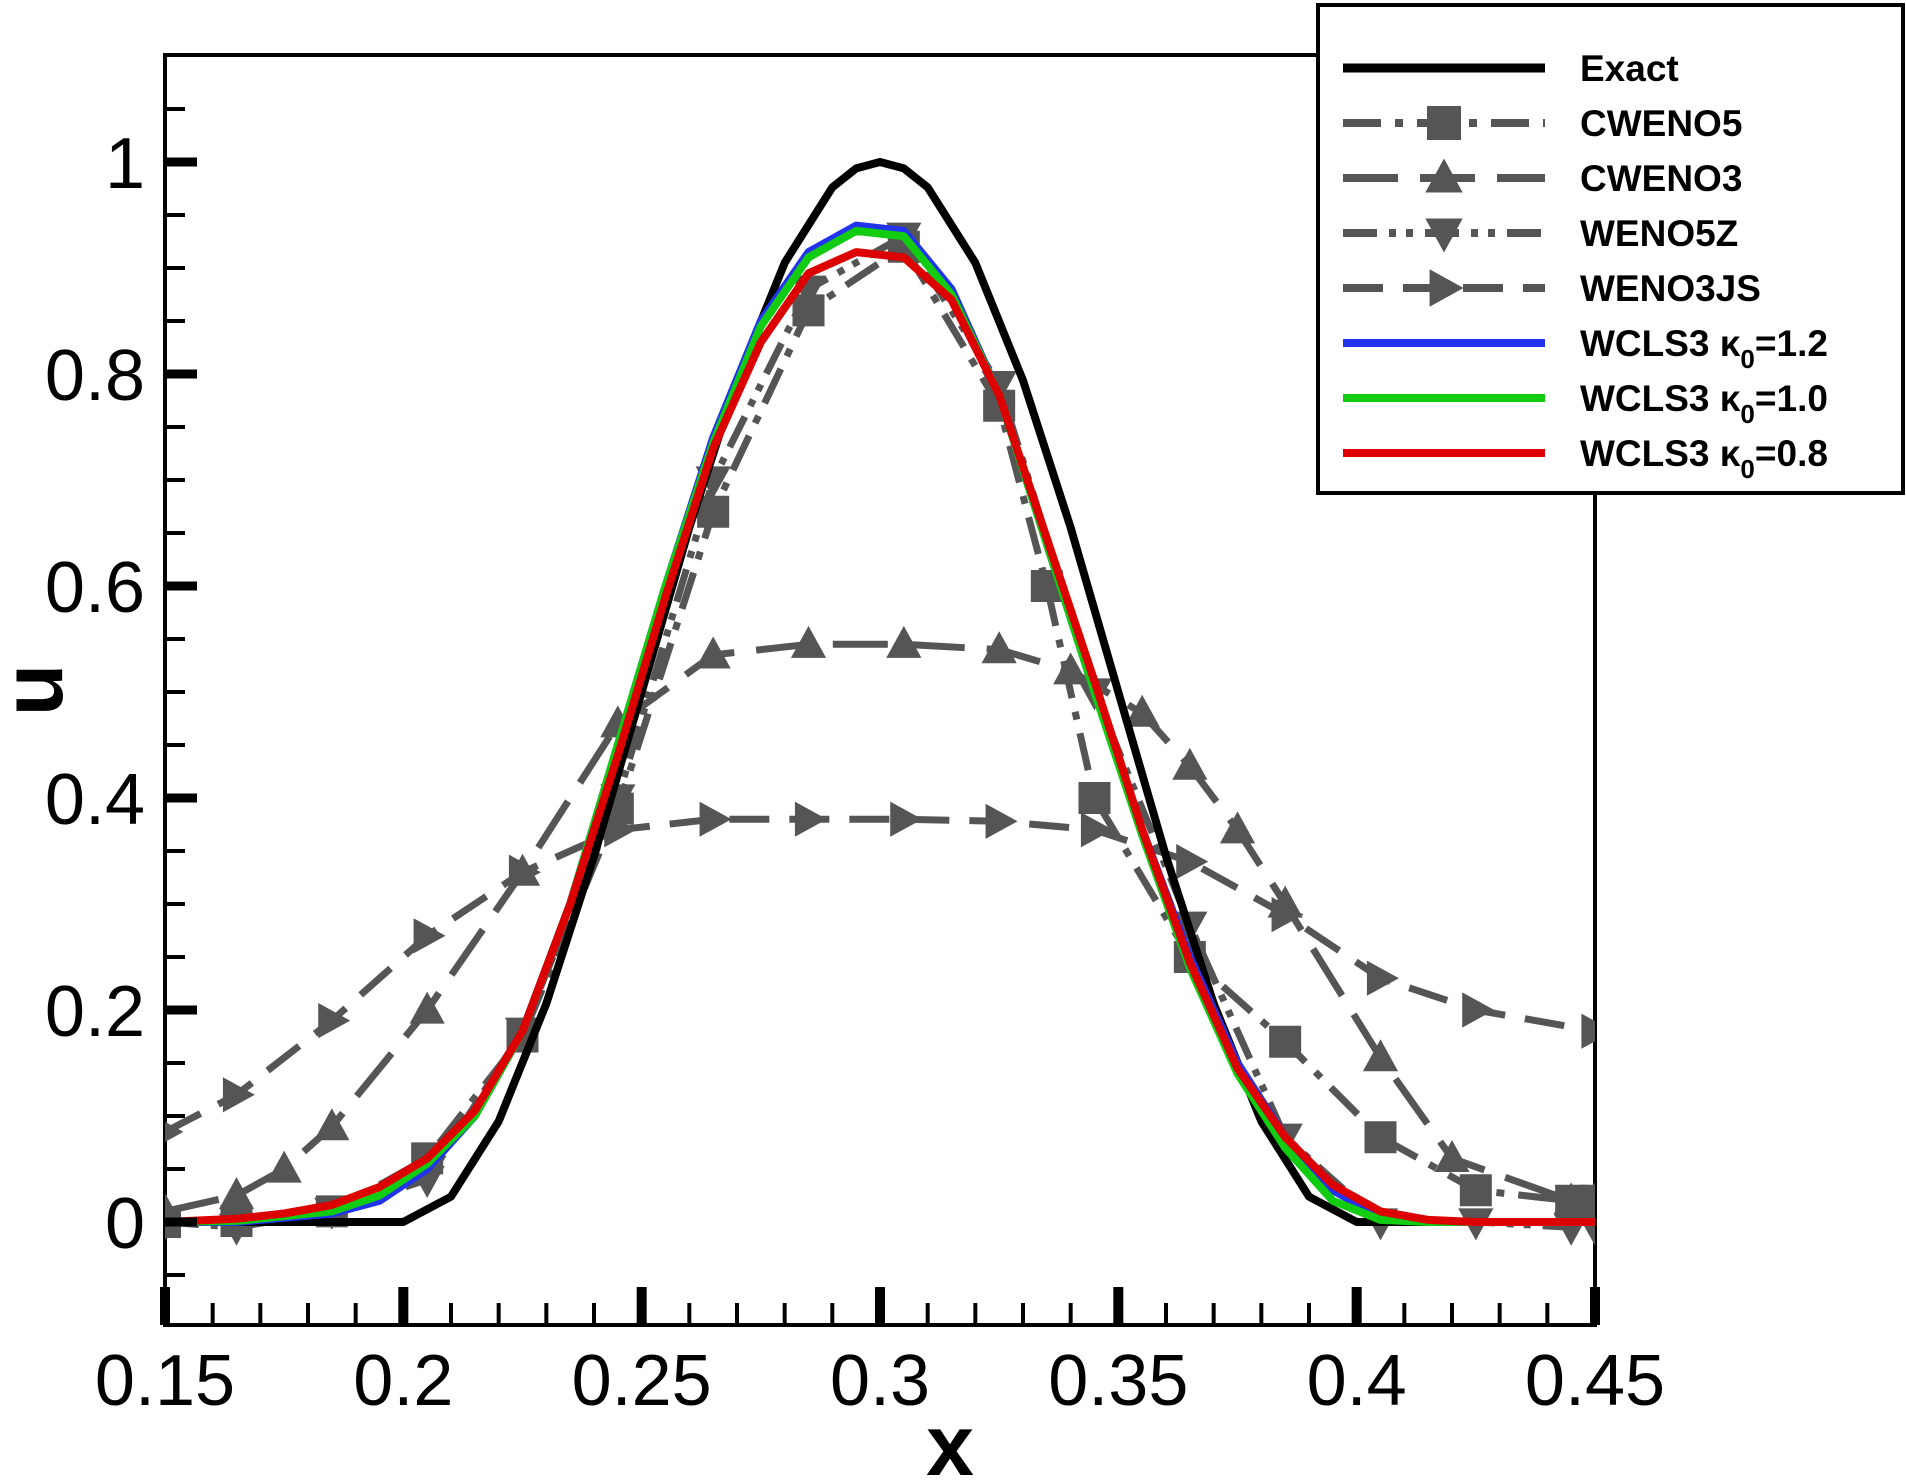  What do you see at coordinates (880, 1381) in the screenshot?
I see `x-tick-label: 0.3` at bounding box center [880, 1381].